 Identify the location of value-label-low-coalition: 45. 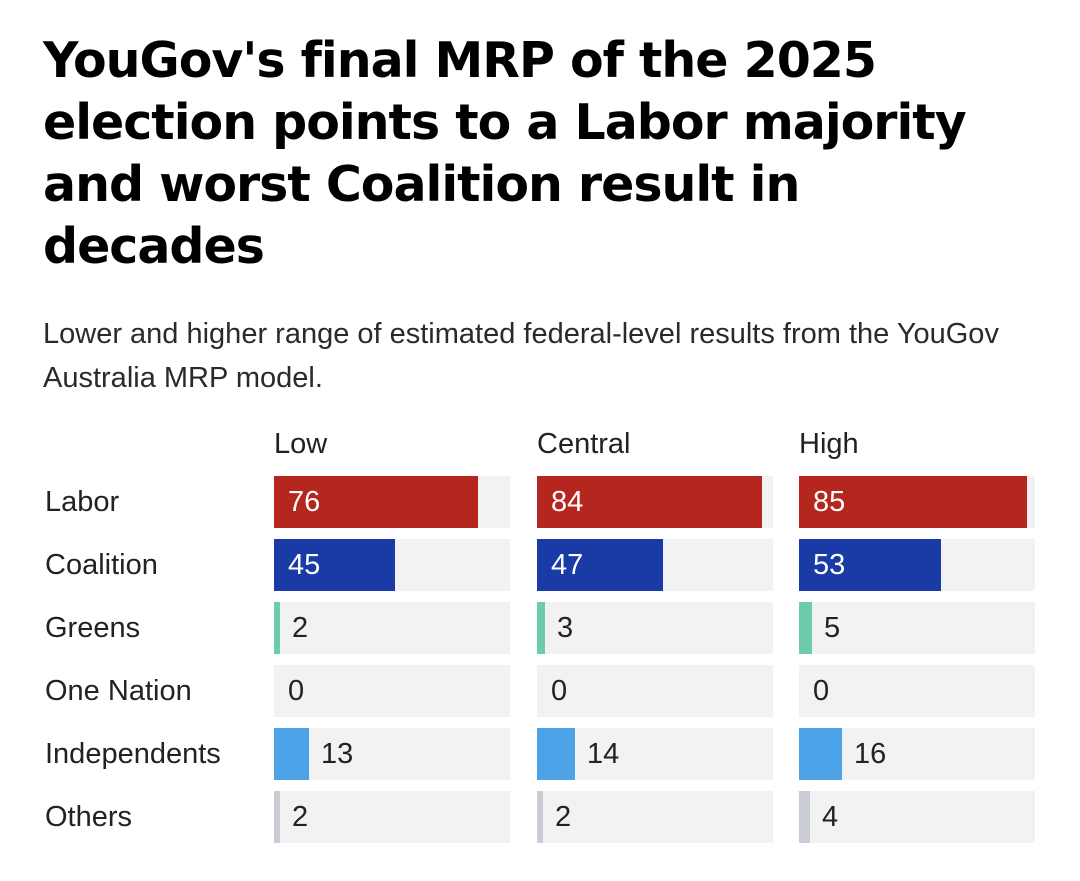
(304, 565).